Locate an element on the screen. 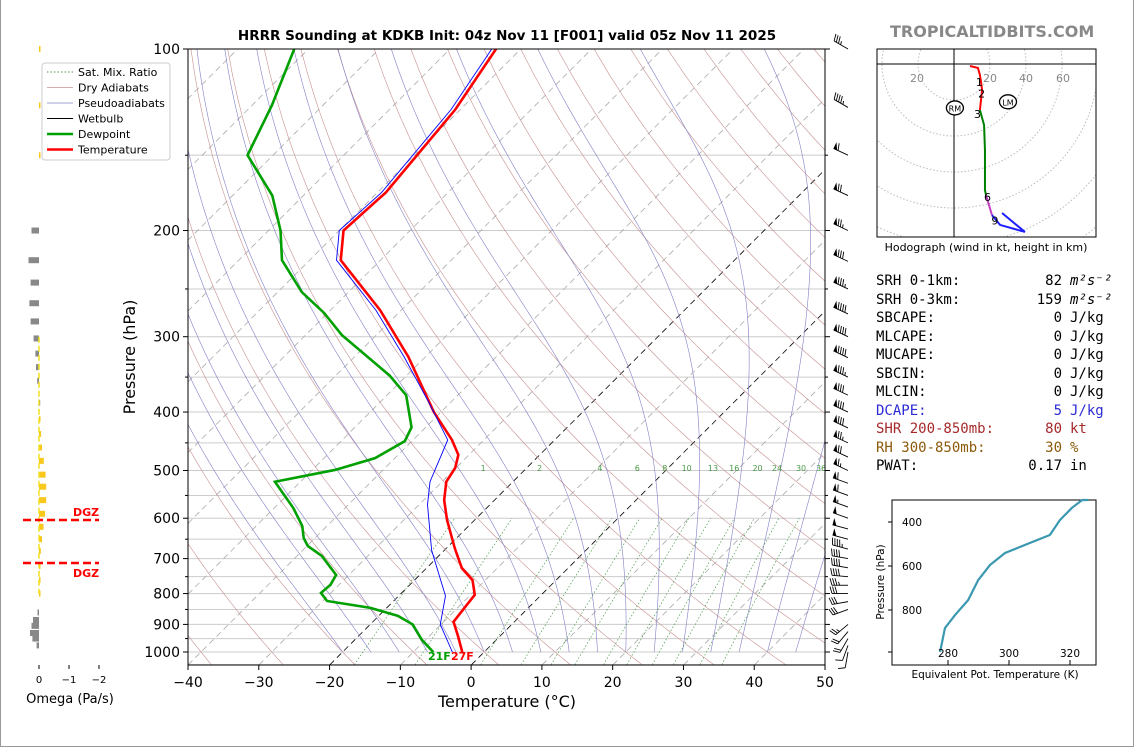  x-tick-label: 10 is located at coordinates (542, 683).